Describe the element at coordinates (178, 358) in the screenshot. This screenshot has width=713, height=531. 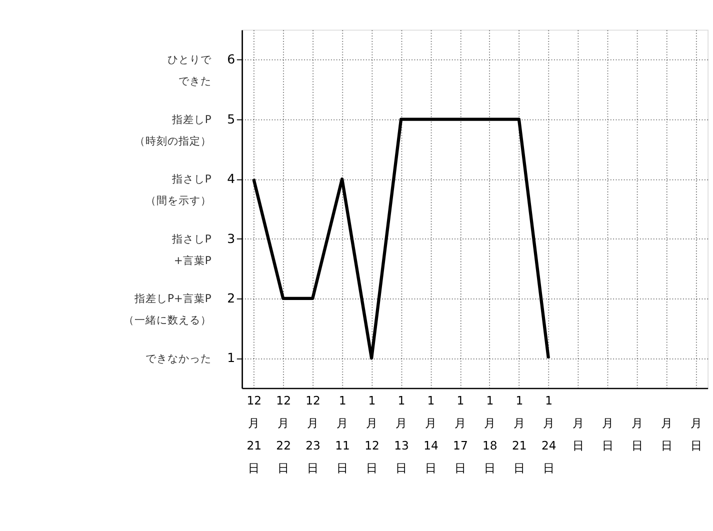
I see `text: できなかった` at that location.